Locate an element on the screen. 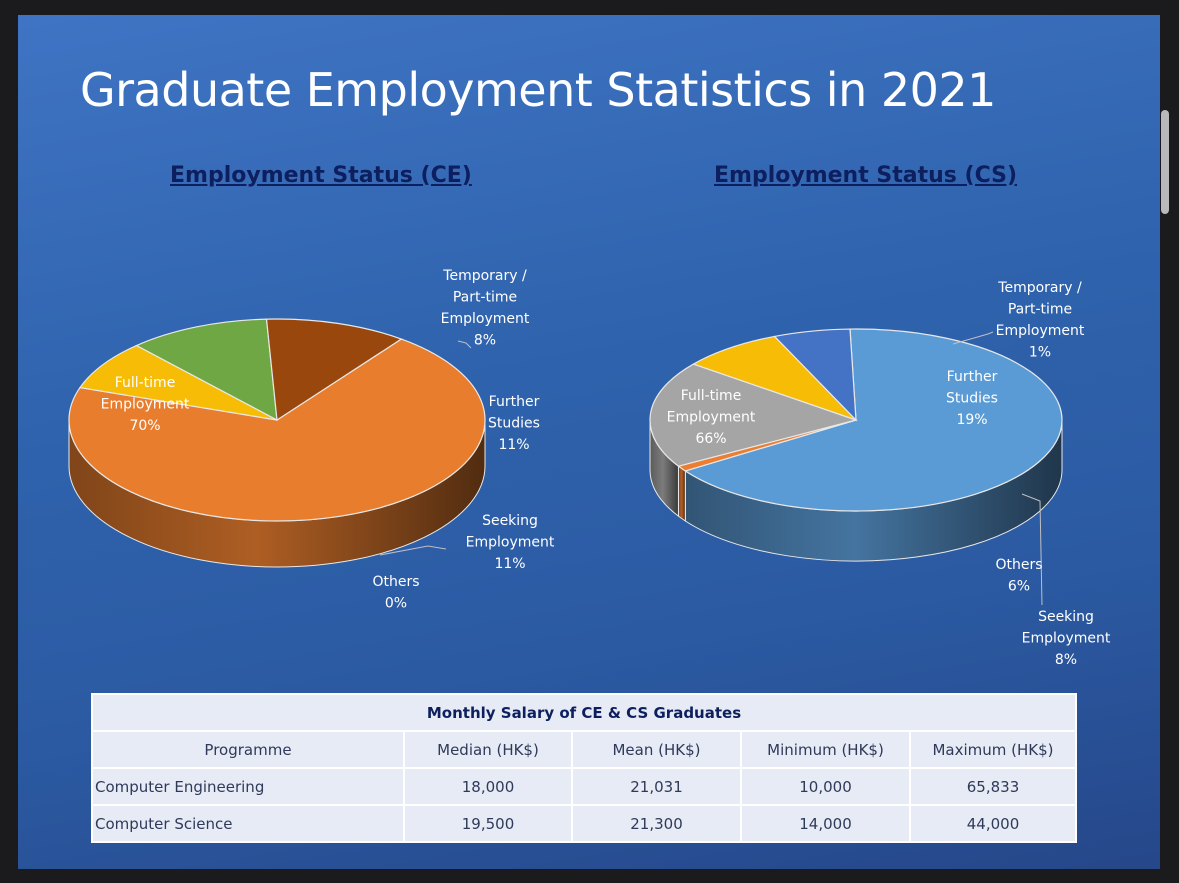 The image size is (1179, 883). header-minimum: Minimum (HK$) is located at coordinates (825, 749).